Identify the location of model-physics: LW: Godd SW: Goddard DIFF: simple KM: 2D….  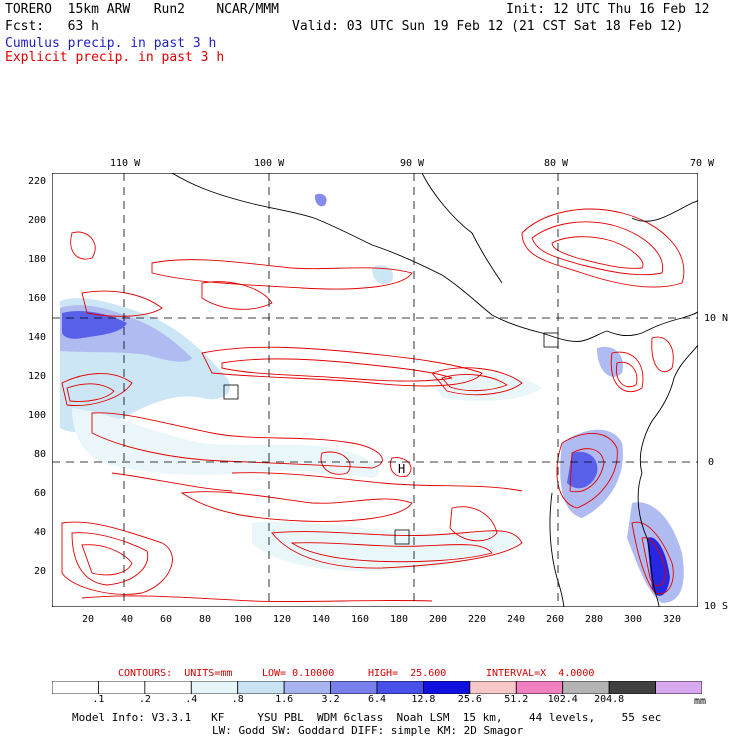
(368, 730).